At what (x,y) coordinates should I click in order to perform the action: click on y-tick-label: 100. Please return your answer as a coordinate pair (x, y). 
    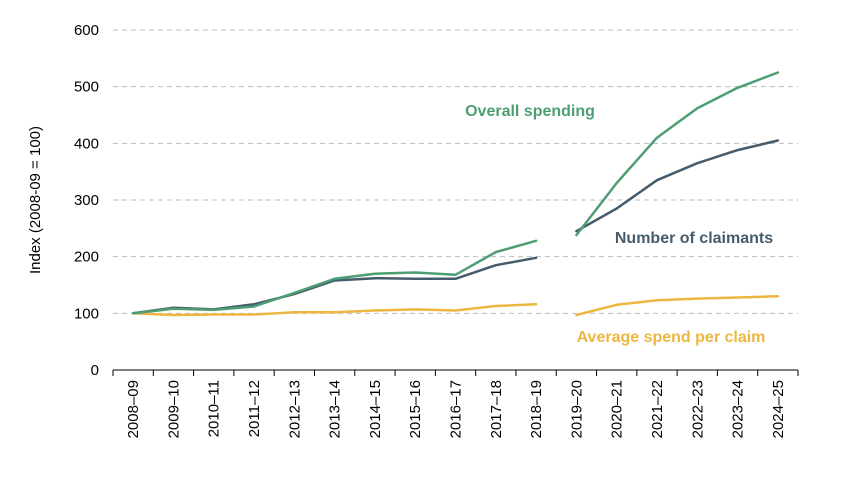
    Looking at the image, I should click on (86, 313).